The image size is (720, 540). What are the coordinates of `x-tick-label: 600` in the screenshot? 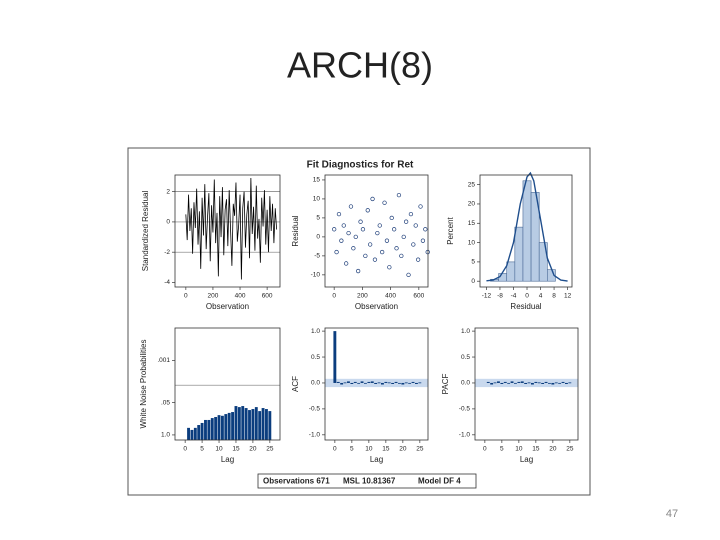 It's located at (418, 296).